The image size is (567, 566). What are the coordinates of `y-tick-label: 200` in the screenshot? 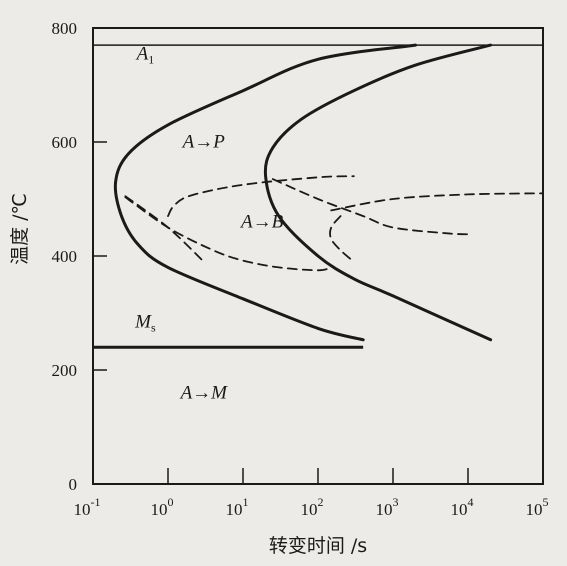 It's located at (65, 370).